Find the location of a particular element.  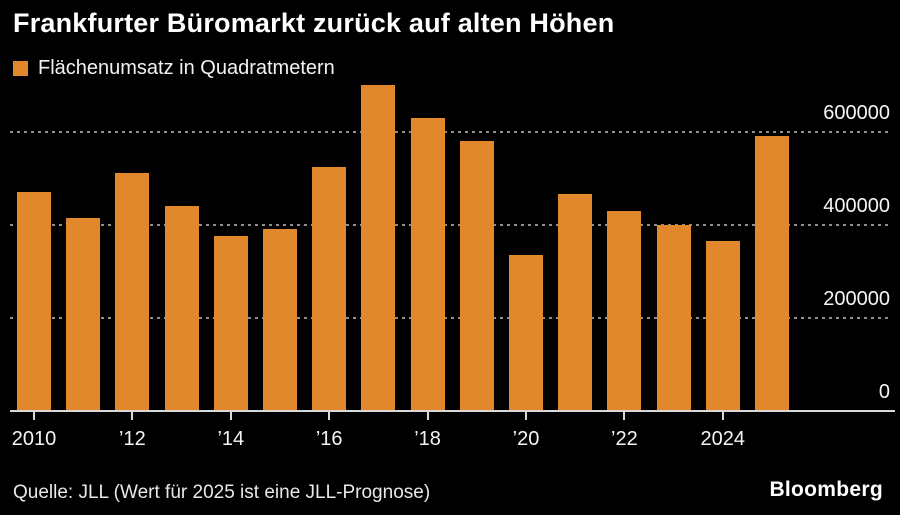

legend: Flächenumsatz in Quadratmetern is located at coordinates (174, 68).